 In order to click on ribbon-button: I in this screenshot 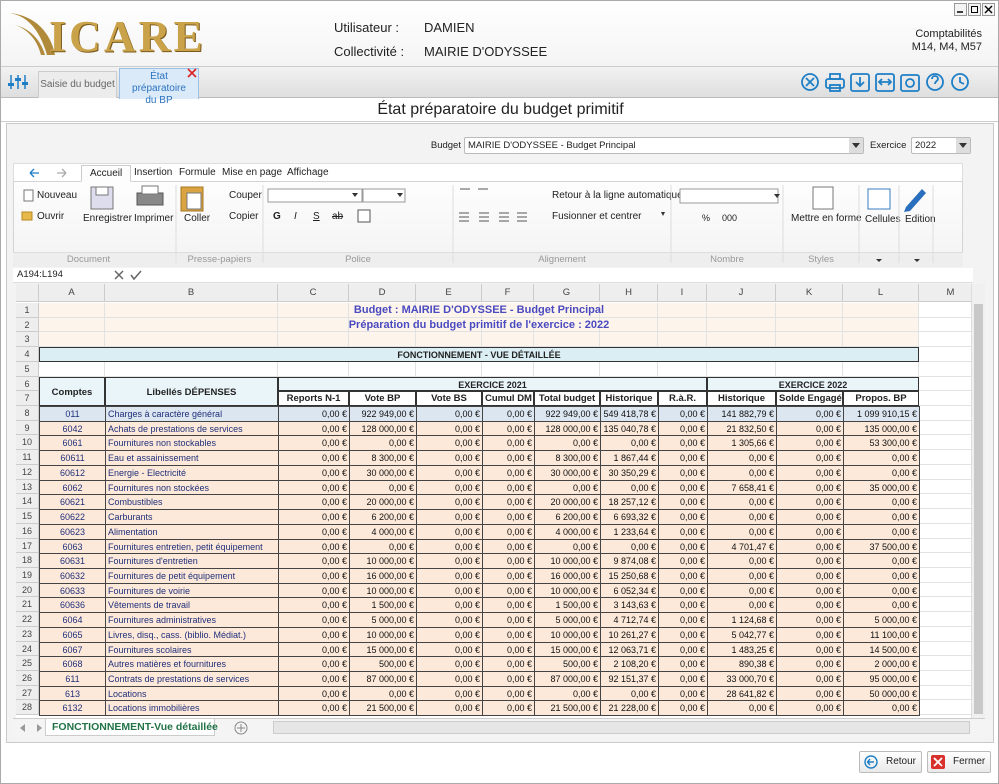, I will do `click(295, 216)`.